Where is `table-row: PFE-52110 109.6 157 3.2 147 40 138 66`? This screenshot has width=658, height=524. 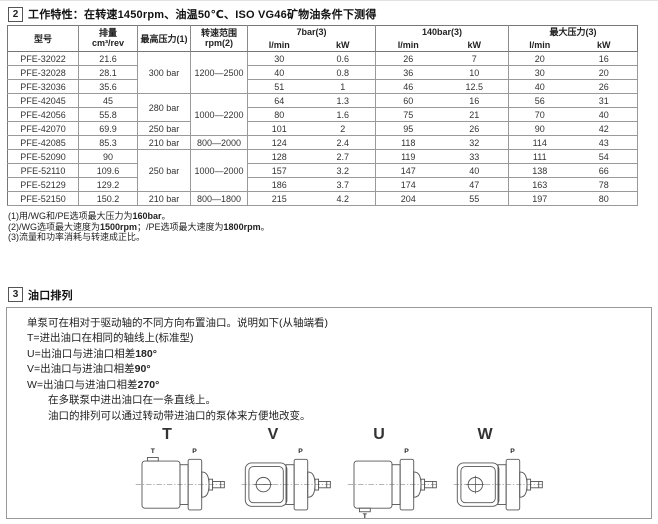
table-row: PFE-52110 109.6 157 3.2 147 40 138 66 is located at coordinates (323, 170).